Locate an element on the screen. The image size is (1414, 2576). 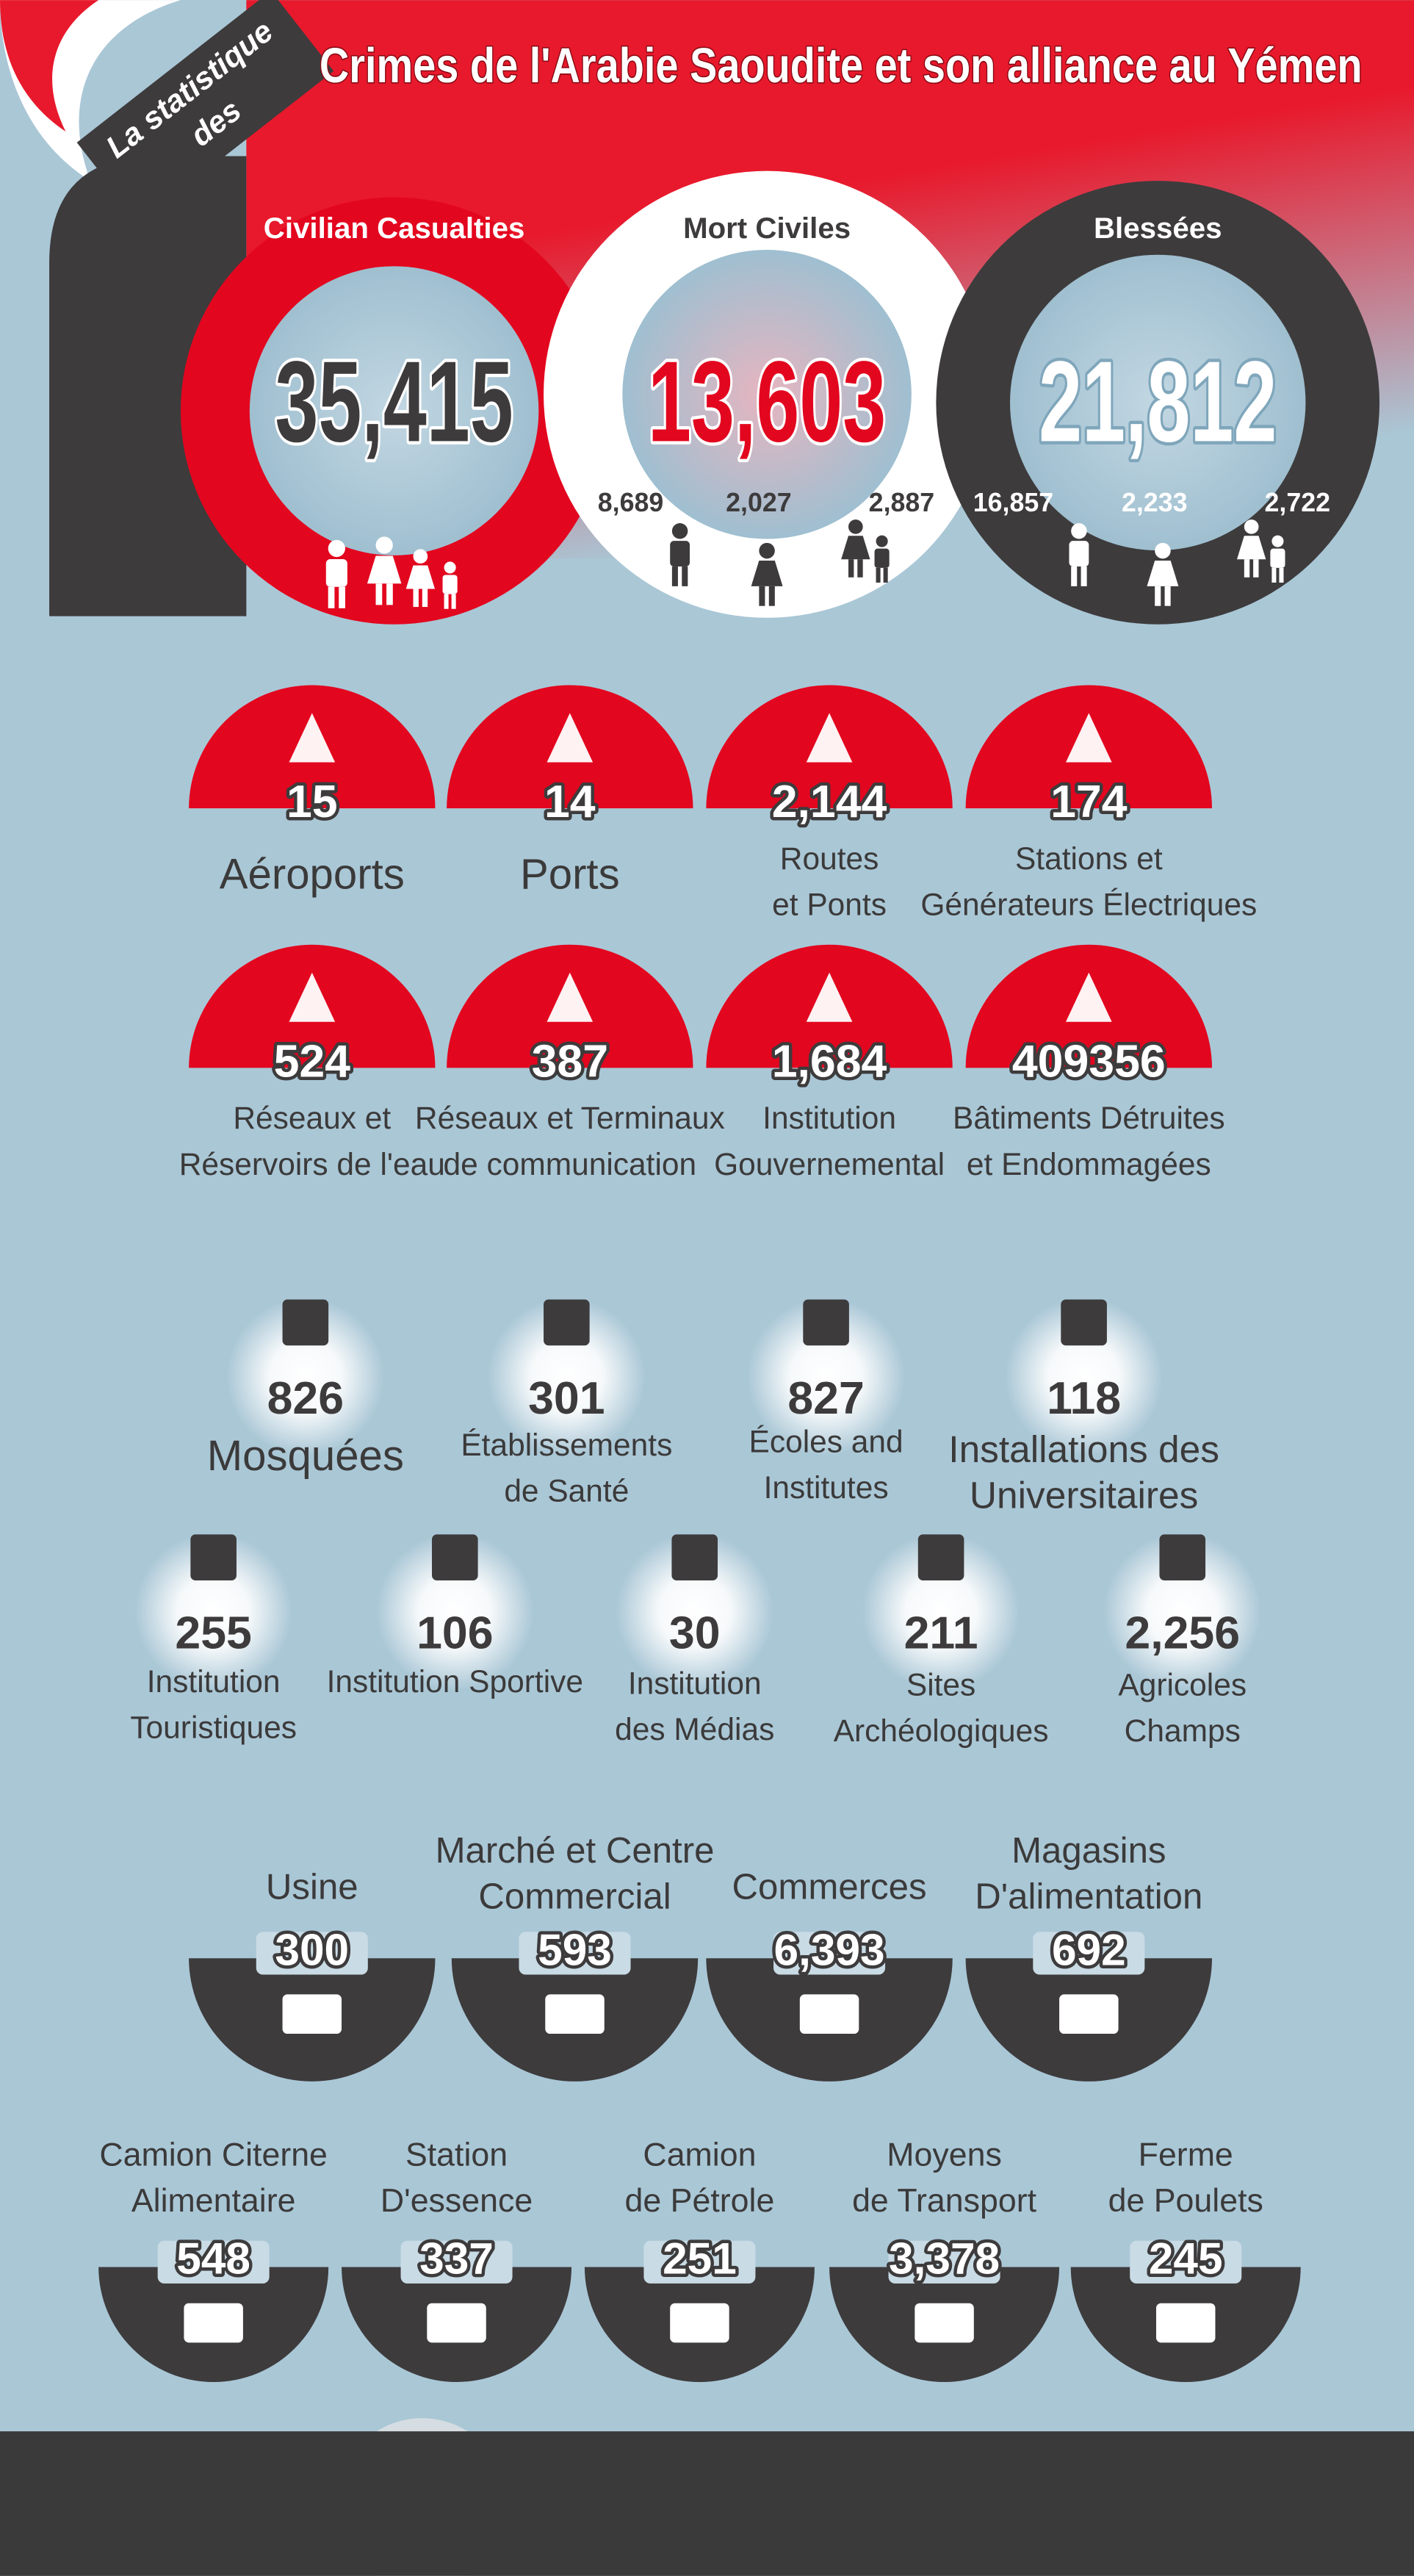
item-label: de communication is located at coordinates (569, 1164).